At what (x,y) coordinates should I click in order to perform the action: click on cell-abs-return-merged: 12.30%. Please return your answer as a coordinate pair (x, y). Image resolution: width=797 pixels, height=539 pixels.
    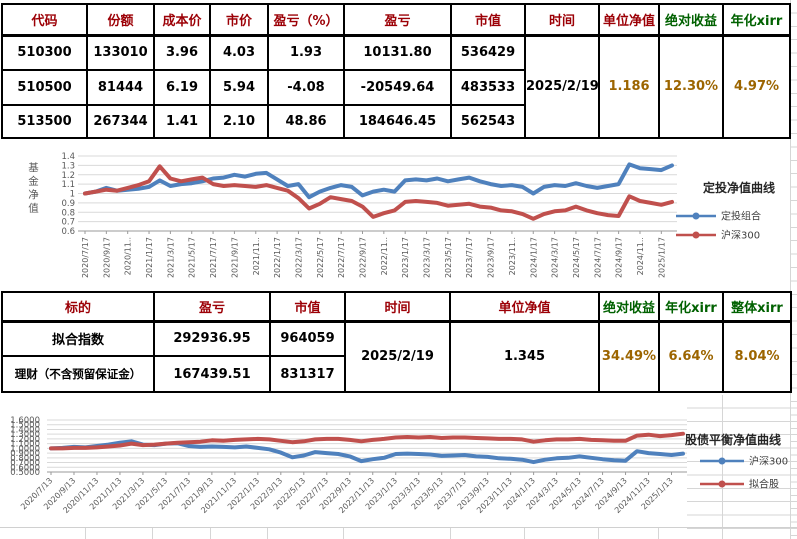
    Looking at the image, I should click on (691, 86).